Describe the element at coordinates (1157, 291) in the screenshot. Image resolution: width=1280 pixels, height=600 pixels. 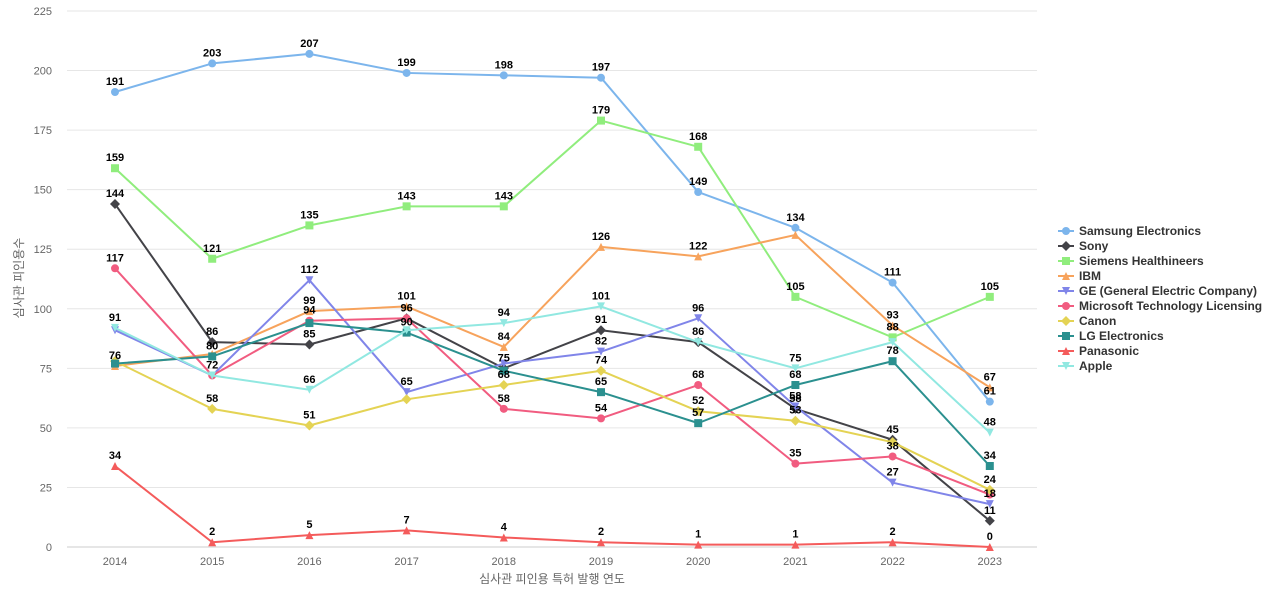
I see `legend-item: GE (General Electric Company)` at that location.